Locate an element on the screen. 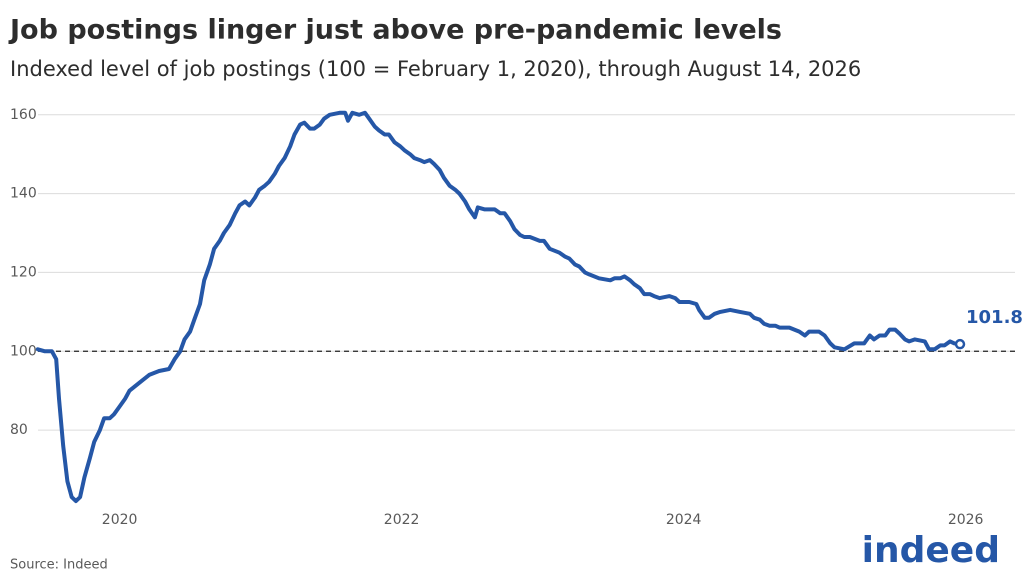 Image resolution: width=1024 pixels, height=585 pixels. x-tick-label: 2024 is located at coordinates (684, 520).